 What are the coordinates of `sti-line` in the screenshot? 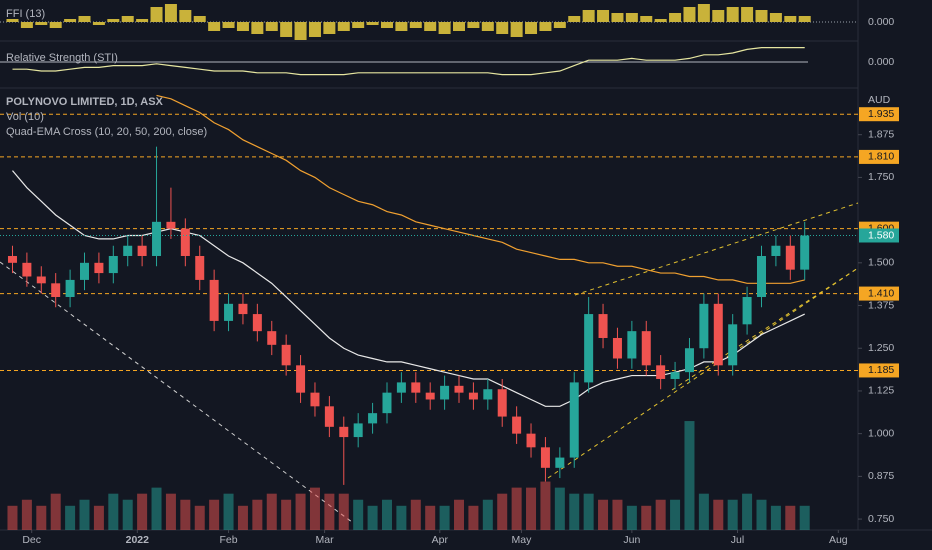 It's located at (408, 61).